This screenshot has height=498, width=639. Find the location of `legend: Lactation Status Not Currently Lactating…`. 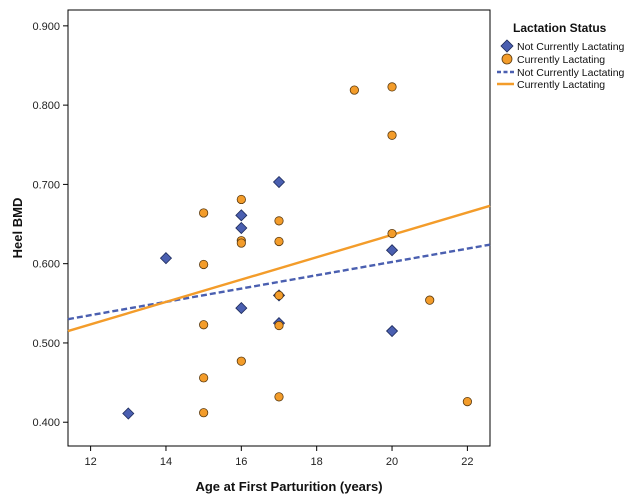

legend: Lactation Status Not Currently Lactating… is located at coordinates (561, 56).